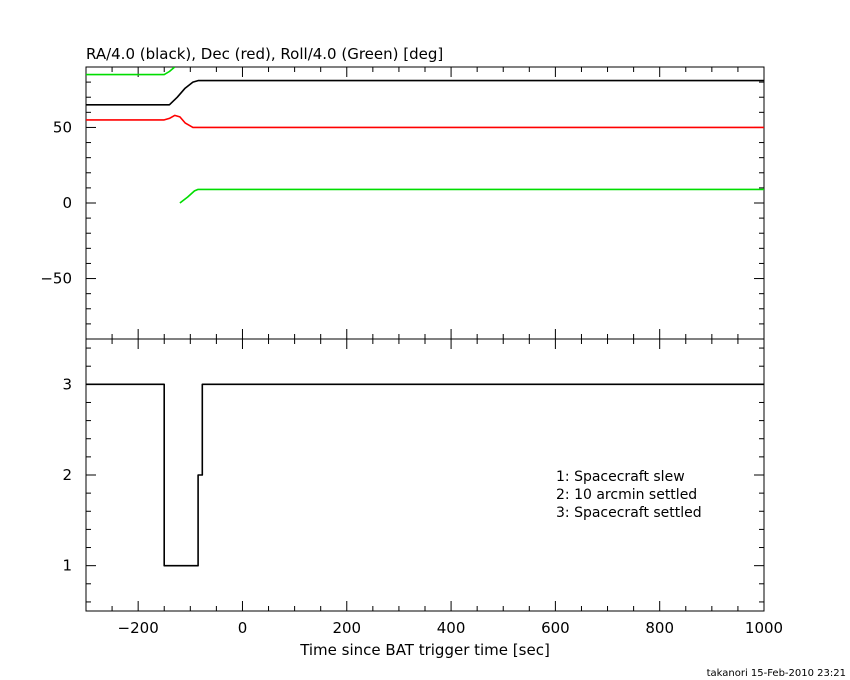 This screenshot has height=680, width=850. What do you see at coordinates (424, 650) in the screenshot?
I see `x-axis-label: Time since BAT trigger time [sec]` at bounding box center [424, 650].